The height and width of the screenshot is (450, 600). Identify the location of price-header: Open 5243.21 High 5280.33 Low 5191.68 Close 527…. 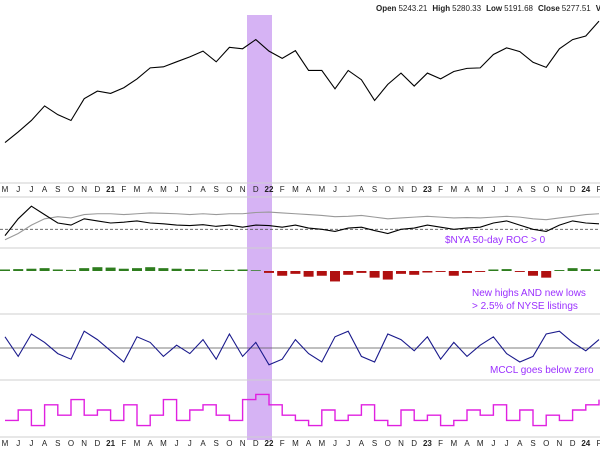
(488, 8).